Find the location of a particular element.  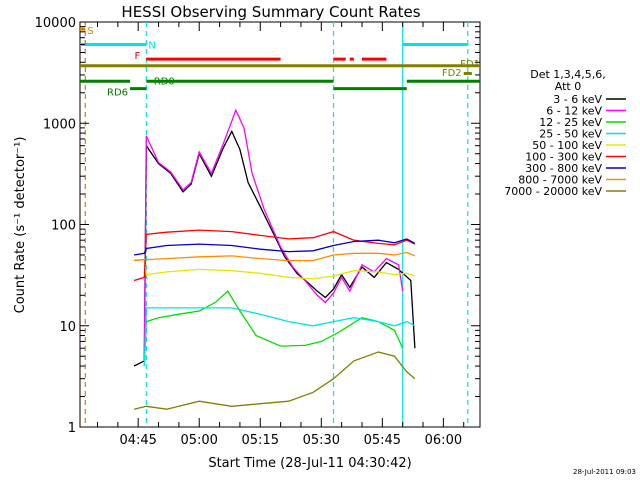

legend-header-line-1: Det 1,3,4,5,6, is located at coordinates (568, 74).